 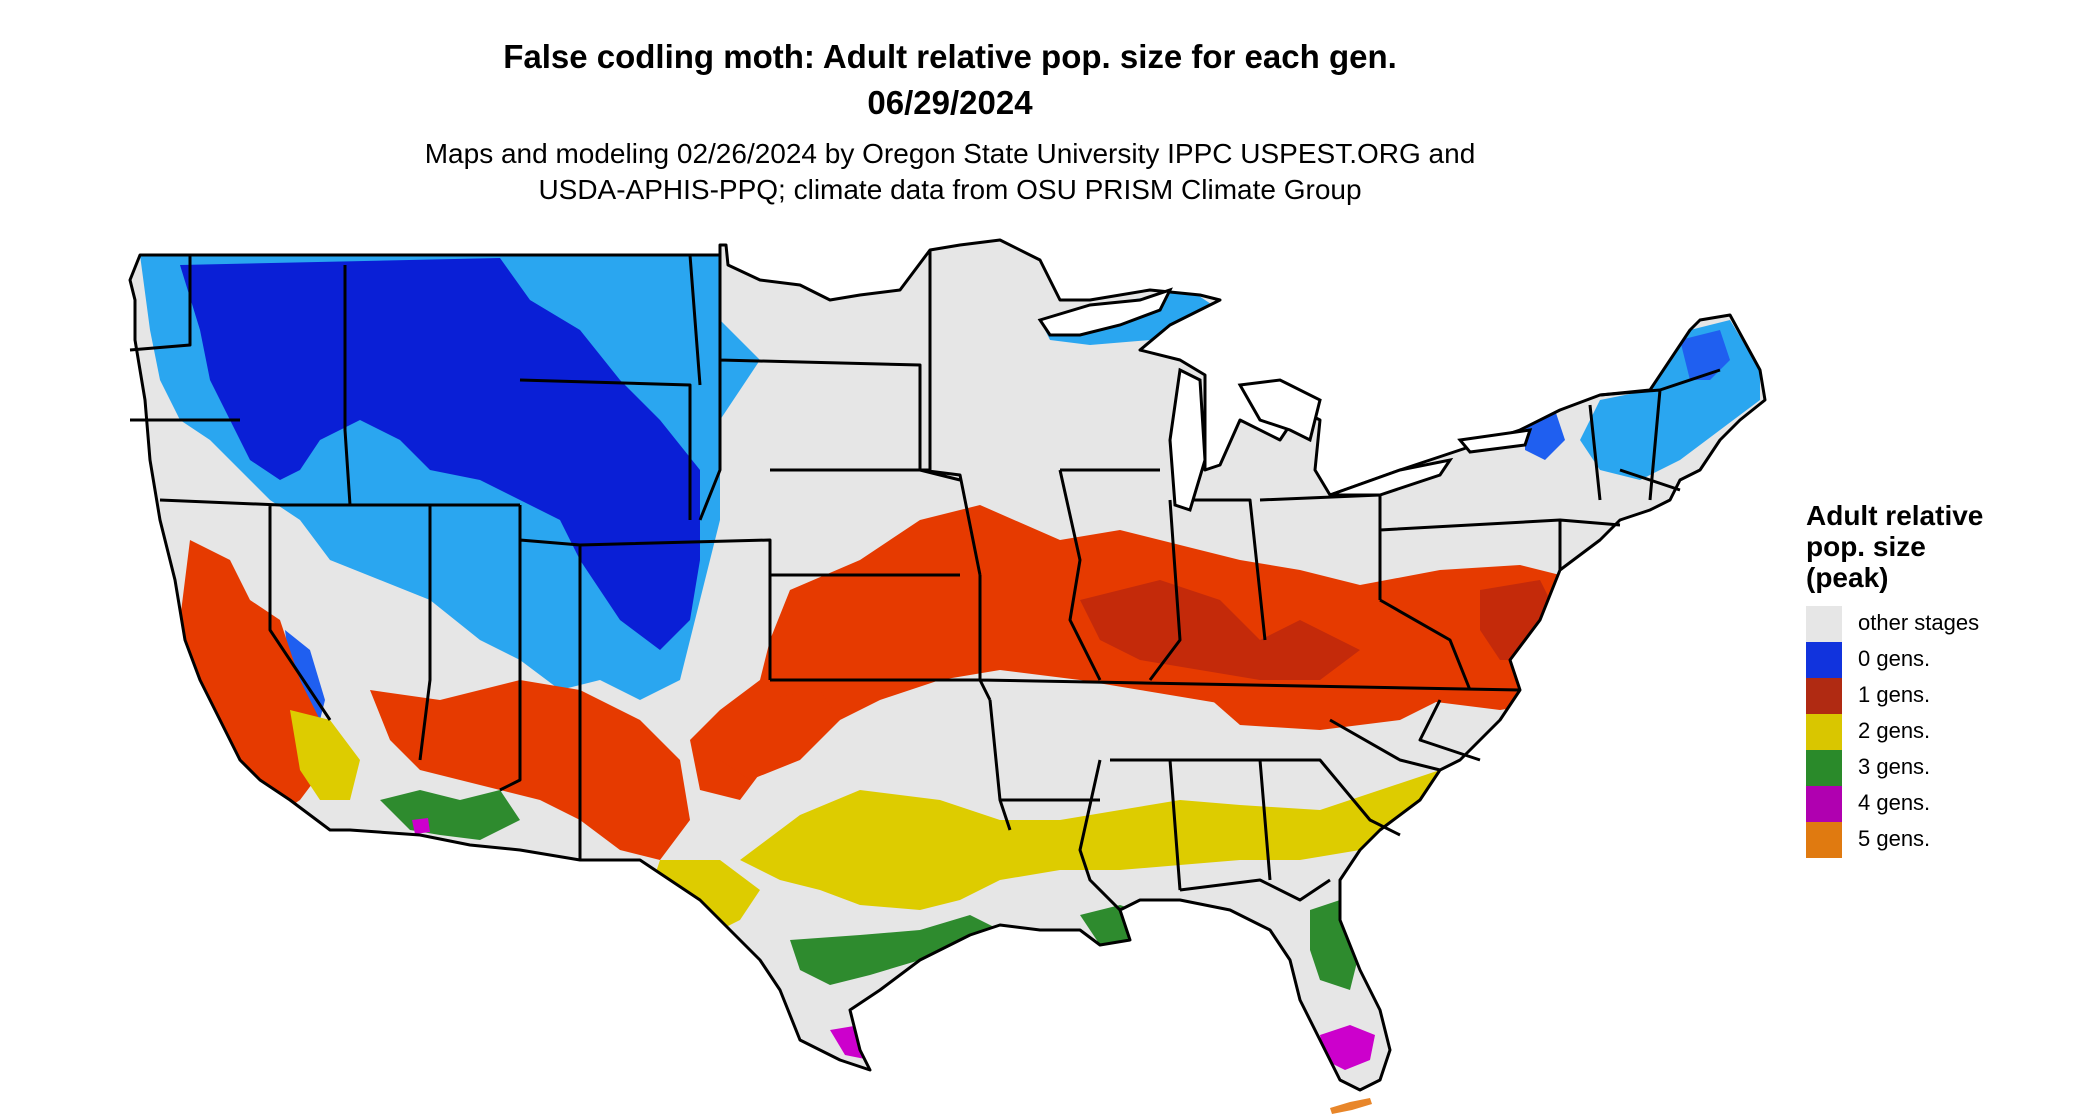 What do you see at coordinates (1936, 546) in the screenshot?
I see `legend-title: Adult relative pop. size (peak)` at bounding box center [1936, 546].